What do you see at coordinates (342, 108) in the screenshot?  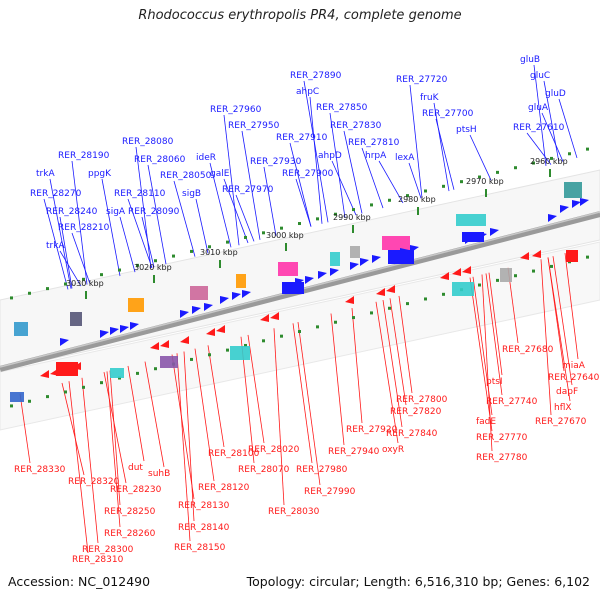 I see `forward-gene-label: RER_27850` at bounding box center [342, 108].